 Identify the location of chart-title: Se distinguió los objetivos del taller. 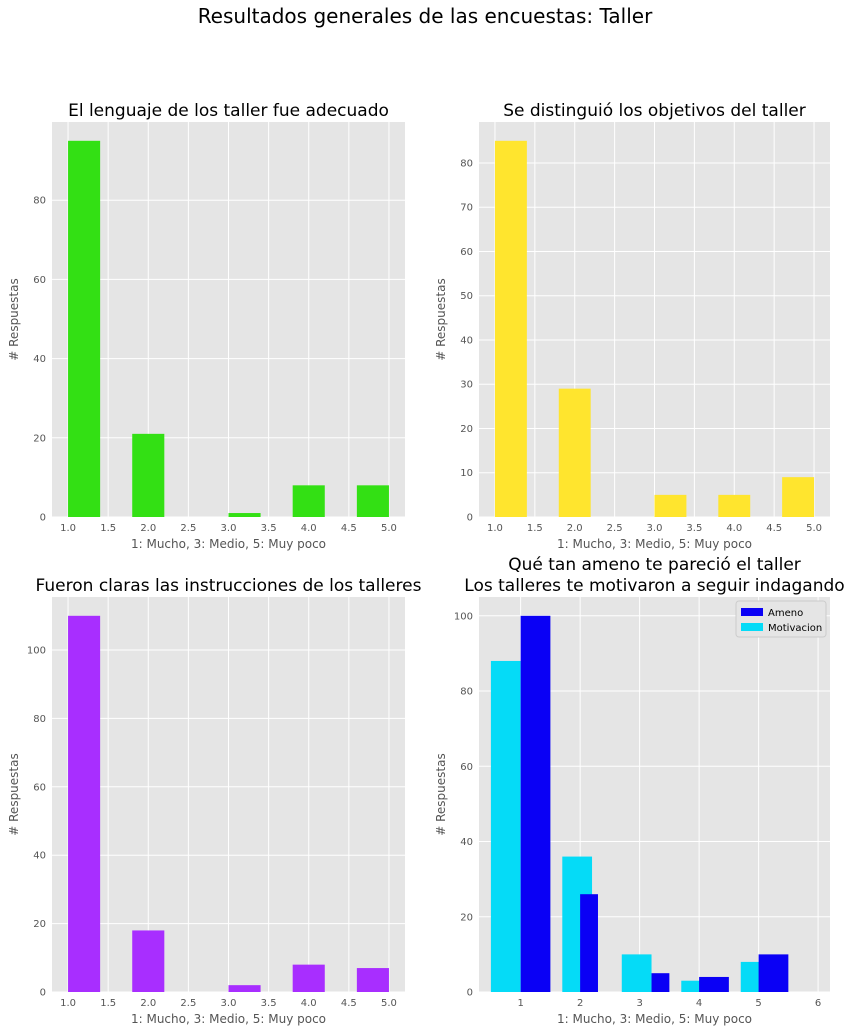
(654, 111).